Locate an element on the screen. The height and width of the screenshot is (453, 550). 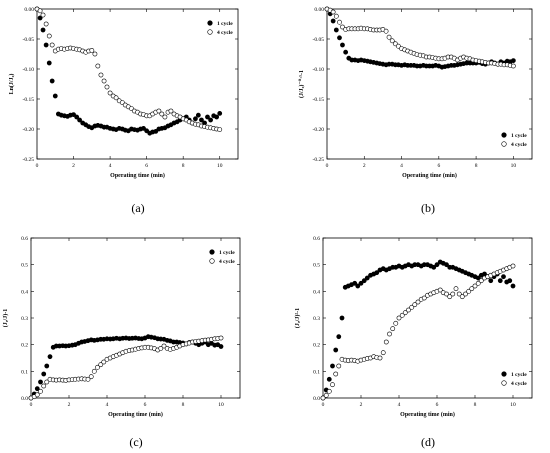
y-tick-label: -0.15 is located at coordinates (319, 100).